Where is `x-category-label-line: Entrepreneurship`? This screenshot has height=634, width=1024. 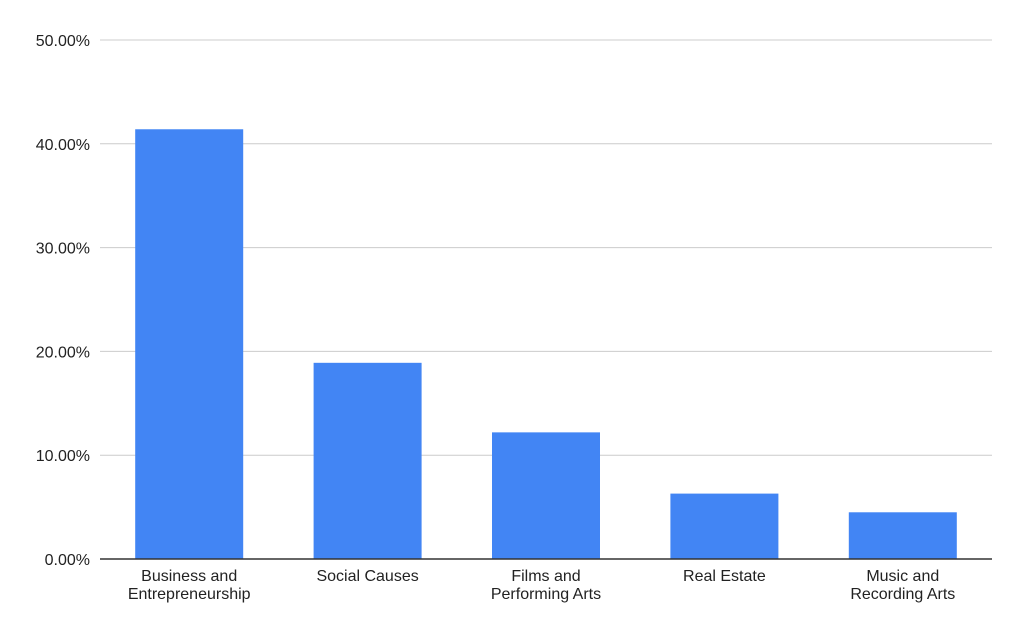
x-category-label-line: Entrepreneurship is located at coordinates (189, 594).